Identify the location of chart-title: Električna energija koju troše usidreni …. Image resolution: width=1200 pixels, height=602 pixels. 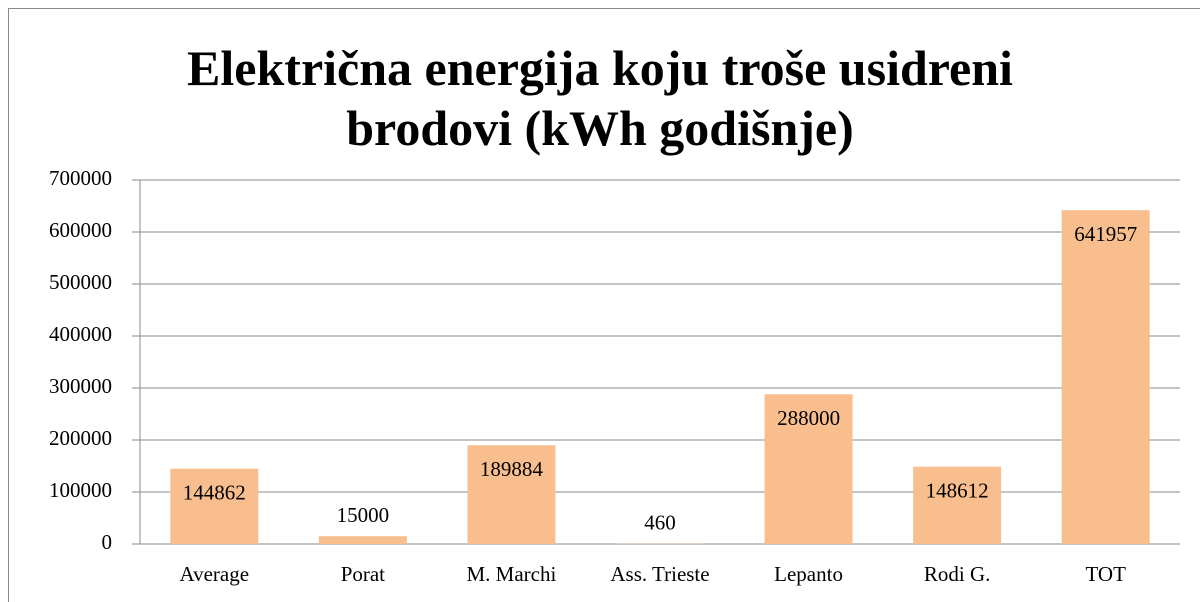
(600, 98).